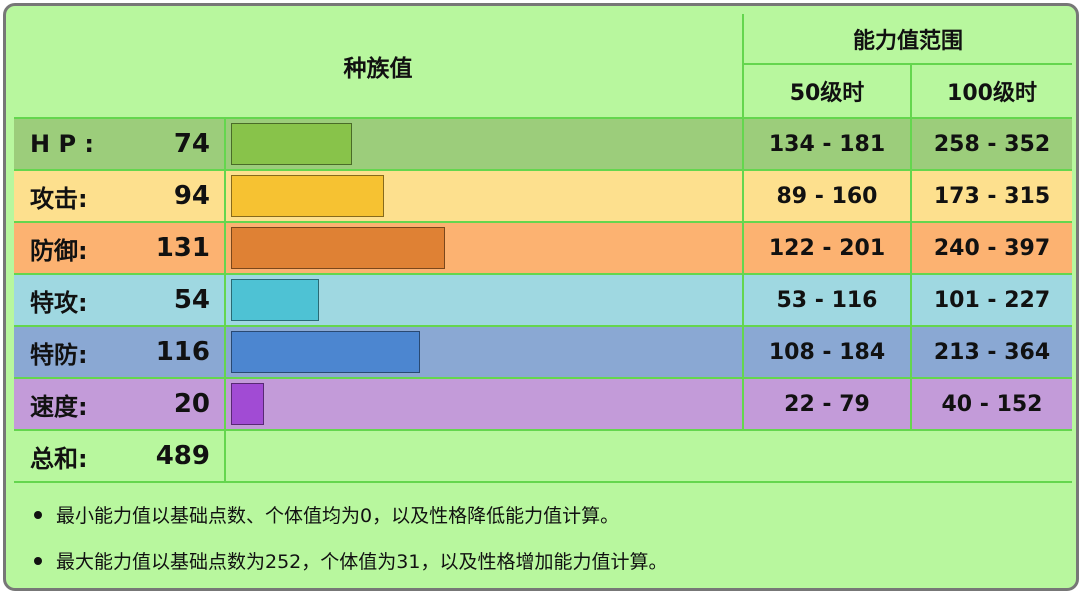 Image resolution: width=1086 pixels, height=598 pixels. Describe the element at coordinates (992, 300) in the screenshot. I see `level100-range: 101 - 227` at that location.